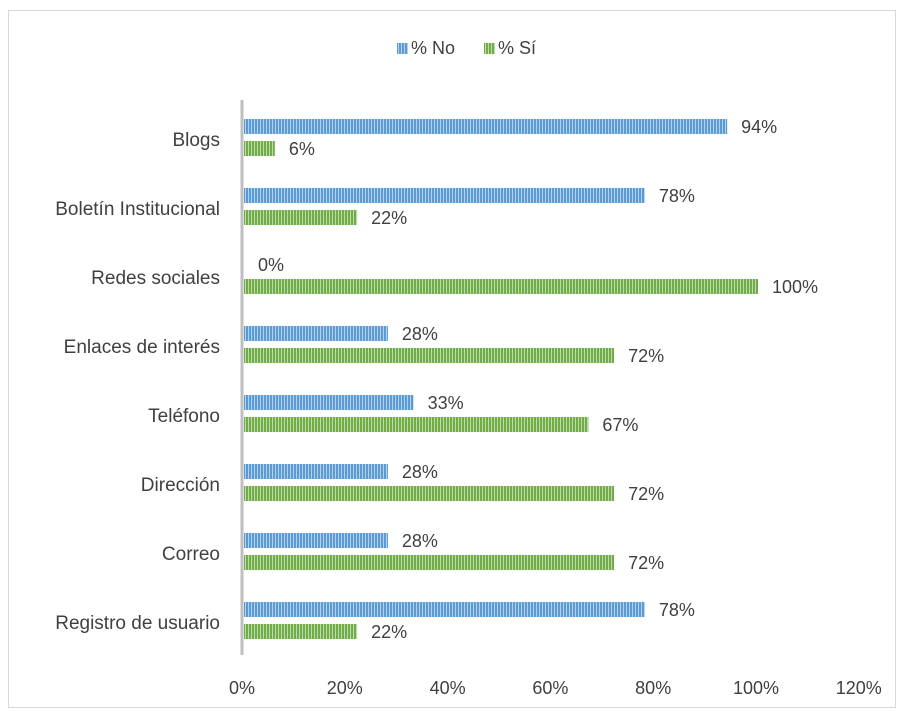  I want to click on x-tick-label: 20%, so click(345, 688).